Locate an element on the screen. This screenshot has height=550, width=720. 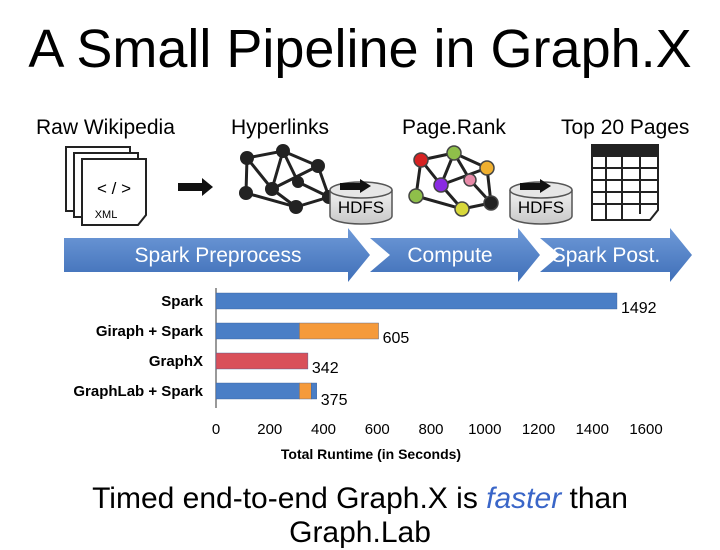
xml-document-icon: < / > XML is located at coordinates (106, 186).